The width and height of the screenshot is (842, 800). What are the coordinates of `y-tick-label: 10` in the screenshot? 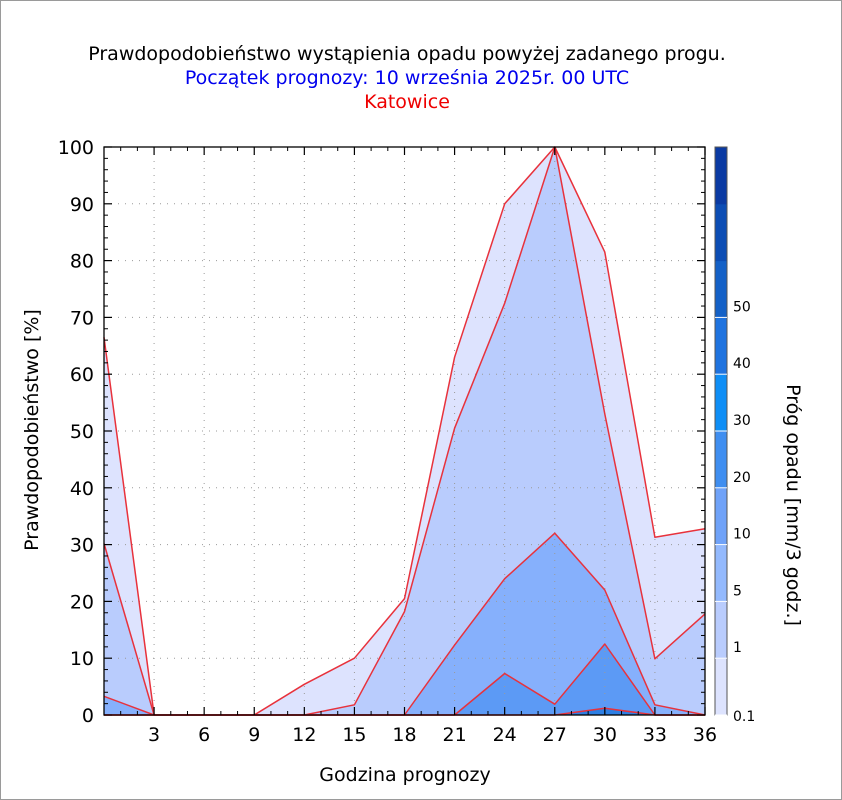 It's located at (82, 659).